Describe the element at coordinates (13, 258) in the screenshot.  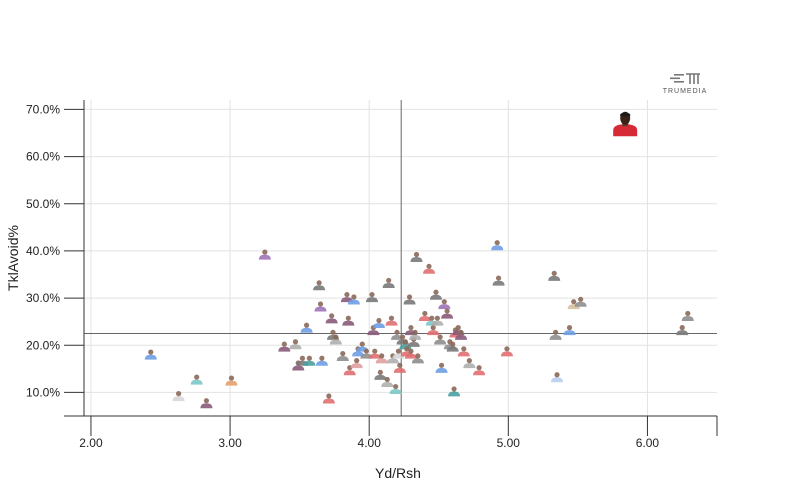
I see `y-axis-title: TklAvoid%` at that location.